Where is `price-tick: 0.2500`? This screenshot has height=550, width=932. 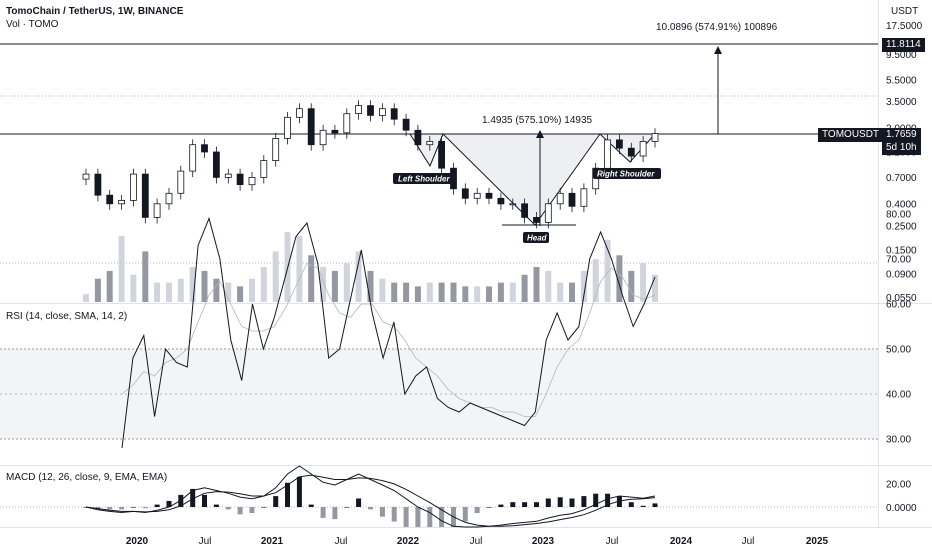
price-tick: 0.2500 is located at coordinates (901, 227).